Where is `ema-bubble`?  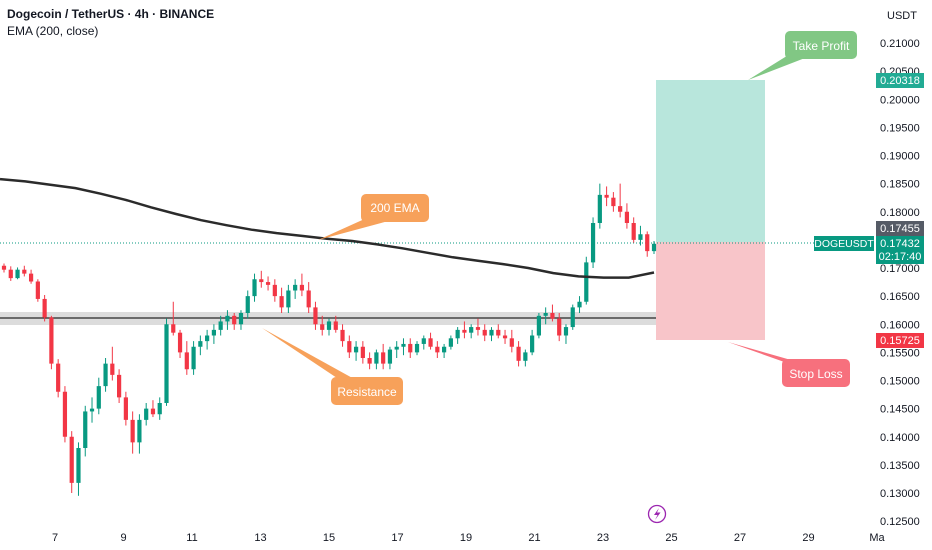
ema-bubble is located at coordinates (395, 208).